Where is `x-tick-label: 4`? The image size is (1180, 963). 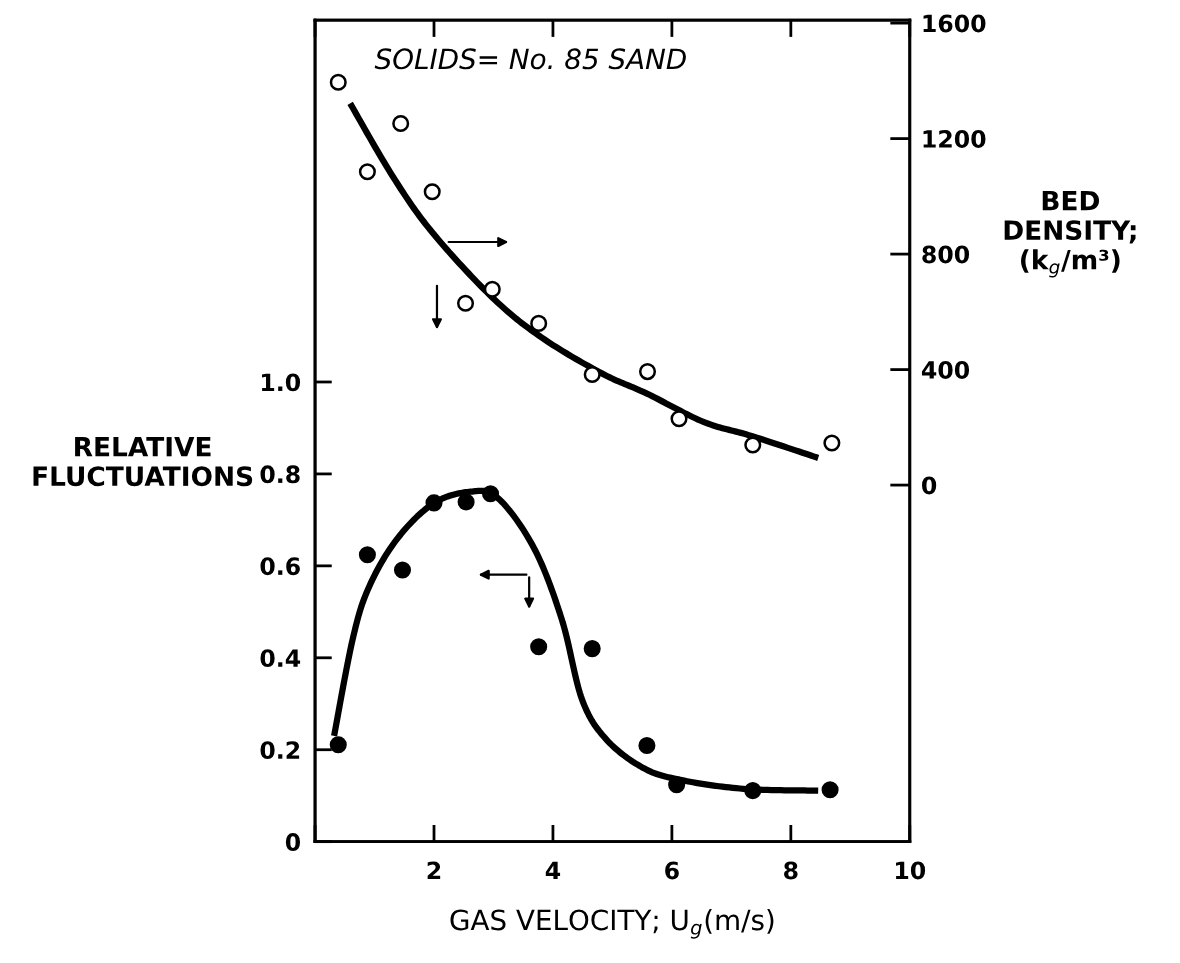 x-tick-label: 4 is located at coordinates (553, 870).